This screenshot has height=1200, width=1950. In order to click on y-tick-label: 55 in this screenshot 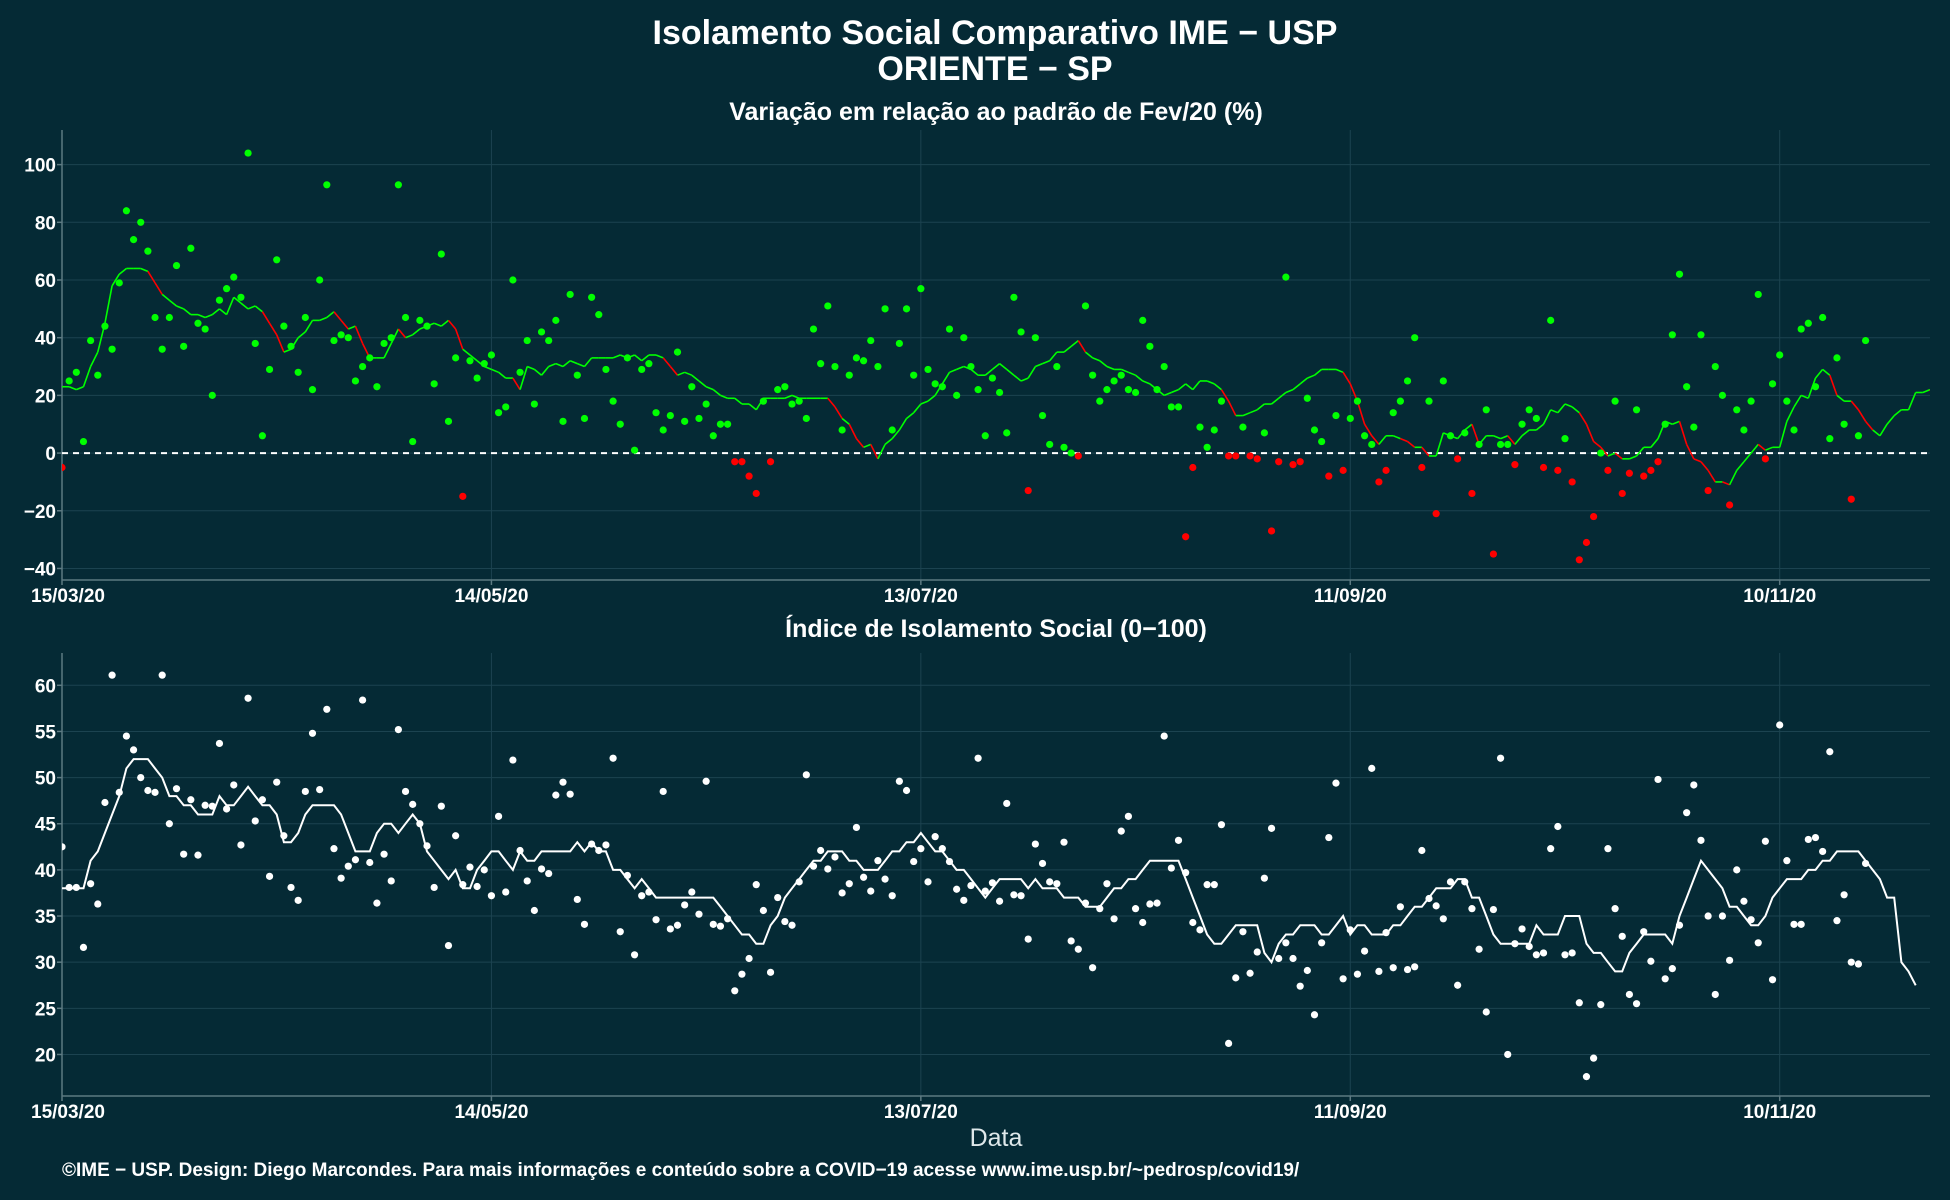, I will do `click(46, 732)`.